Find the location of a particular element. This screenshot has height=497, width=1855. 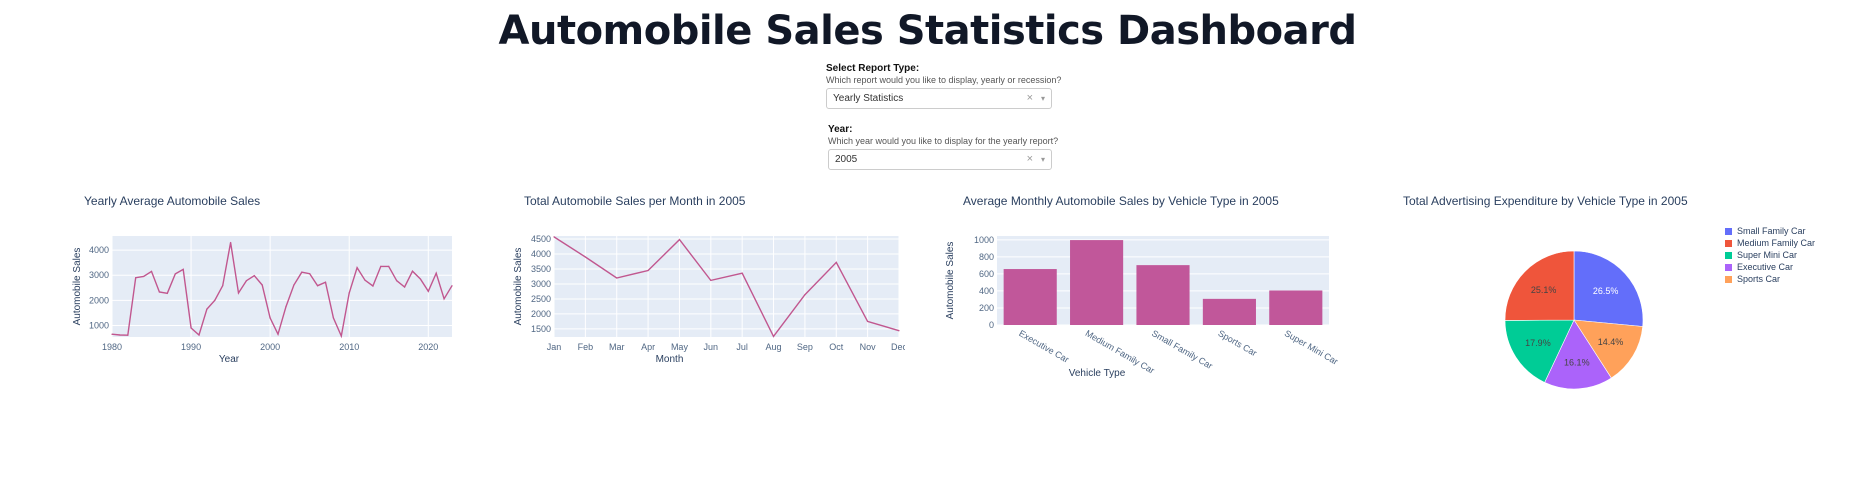

pie-slice is located at coordinates (1608, 288).